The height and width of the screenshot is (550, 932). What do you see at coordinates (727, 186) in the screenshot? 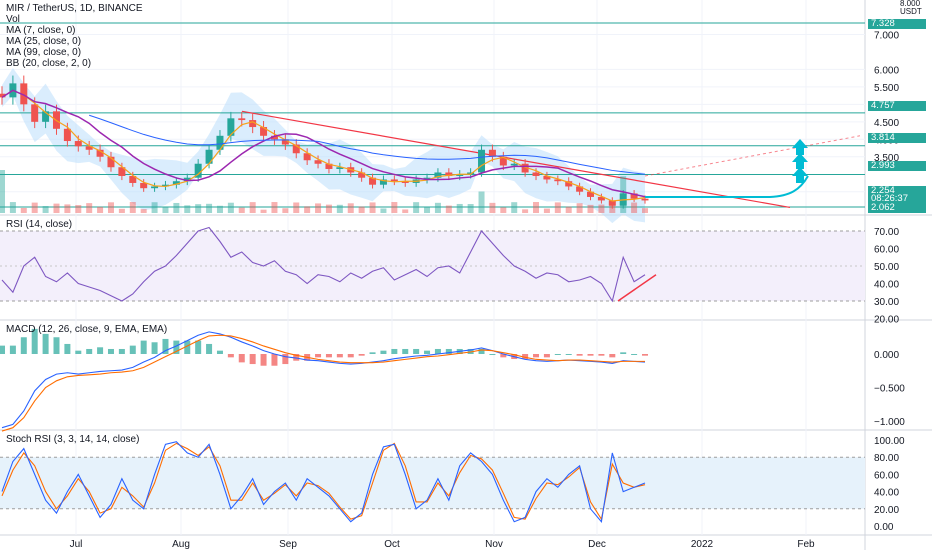
I see `projection-curve` at bounding box center [727, 186].